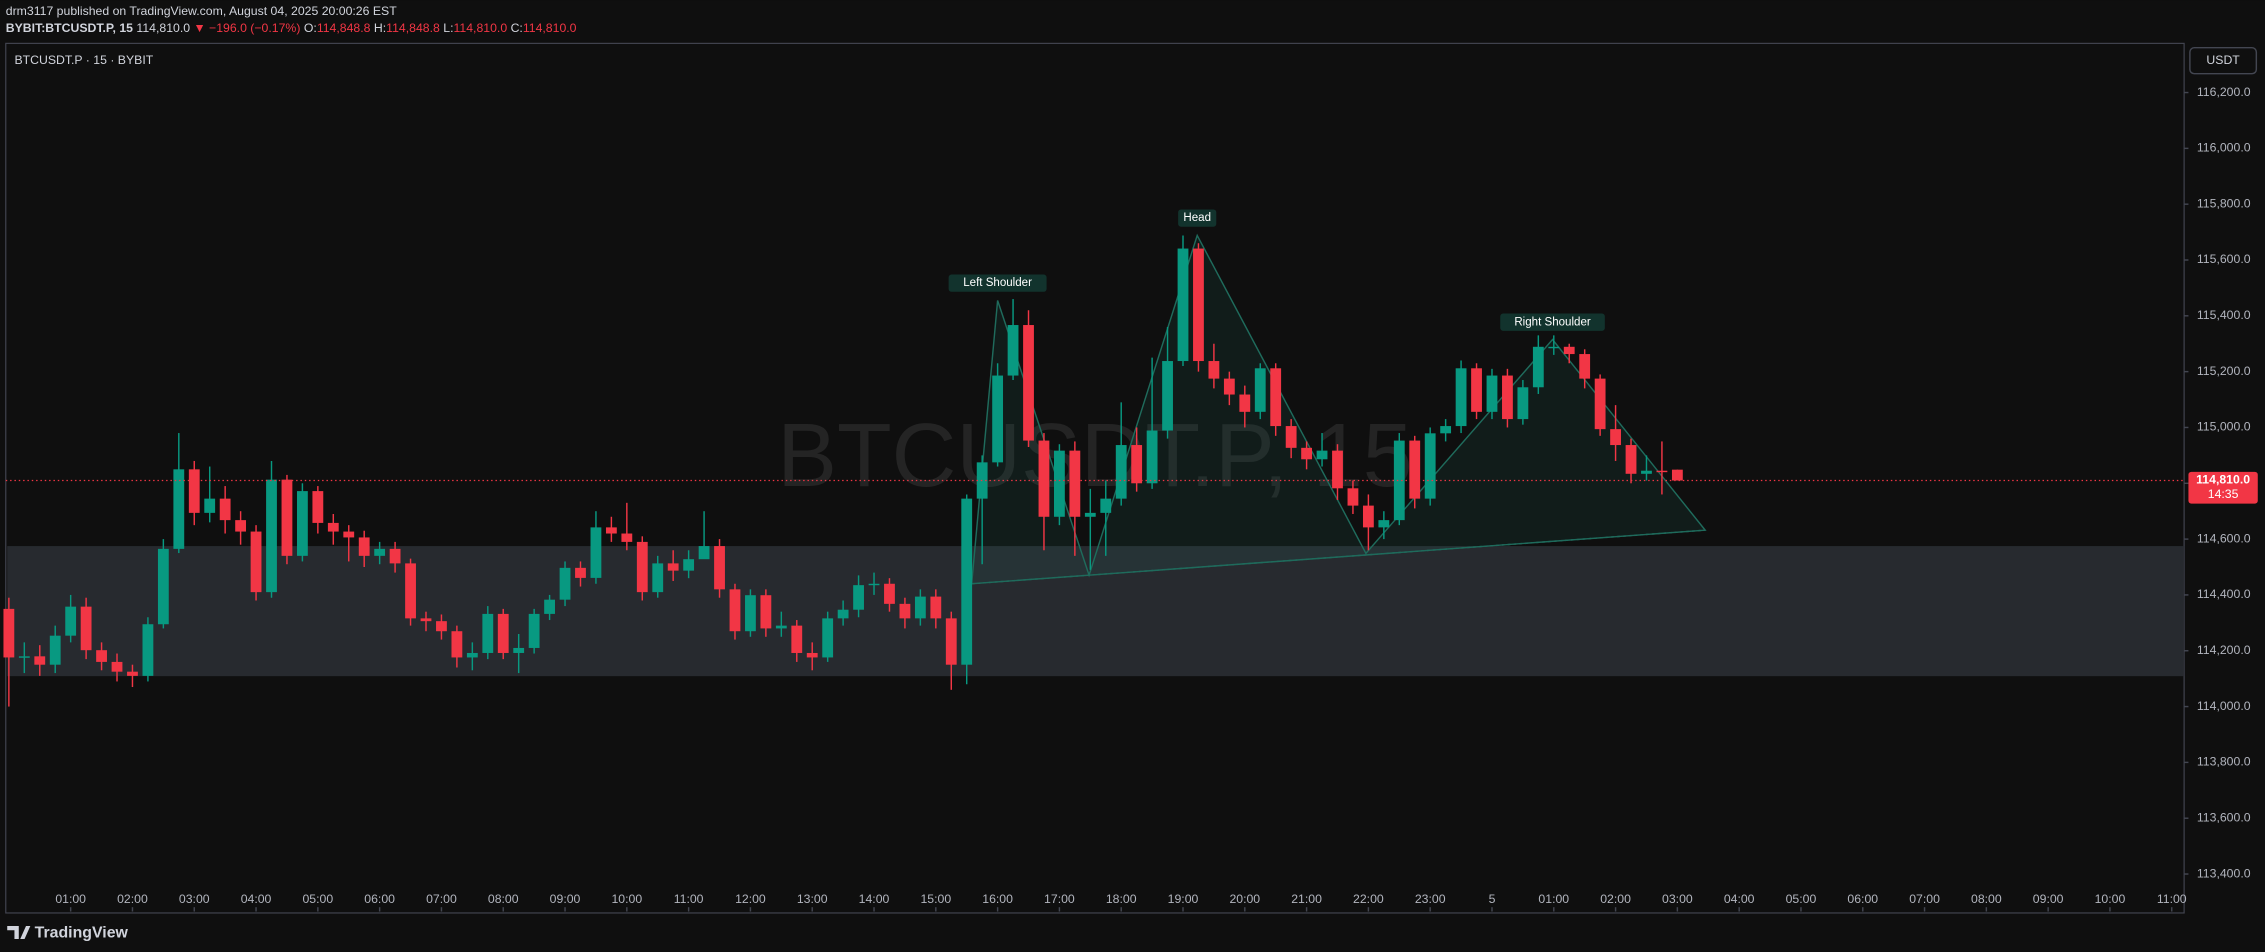 The image size is (2265, 952). I want to click on x-tick-label: 10:00, so click(626, 899).